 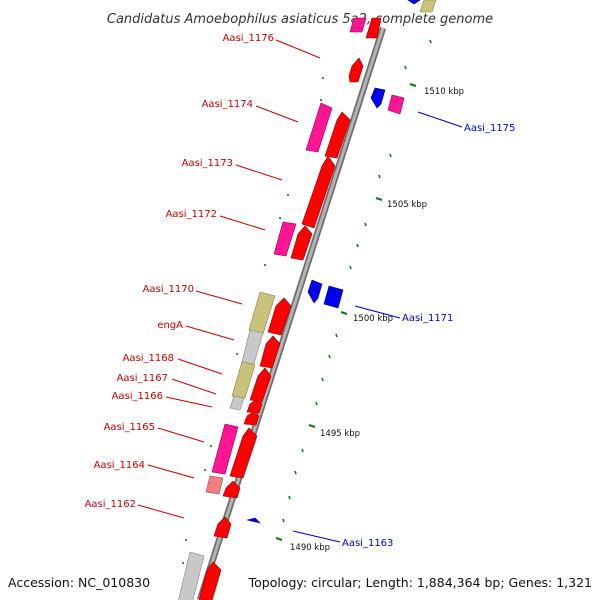 What do you see at coordinates (310, 548) in the screenshot?
I see `tick-label: 1490 kbp` at bounding box center [310, 548].